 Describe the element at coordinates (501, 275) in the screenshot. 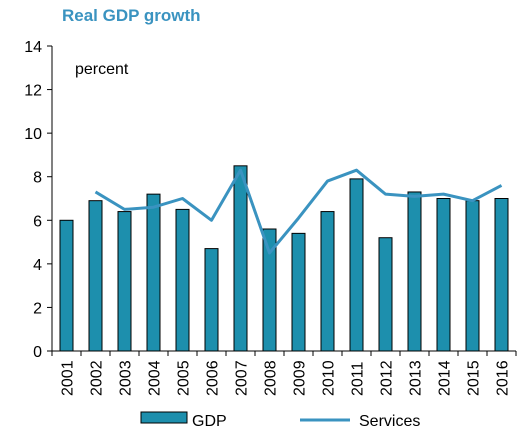

I see `bar-gdp-2016` at that location.